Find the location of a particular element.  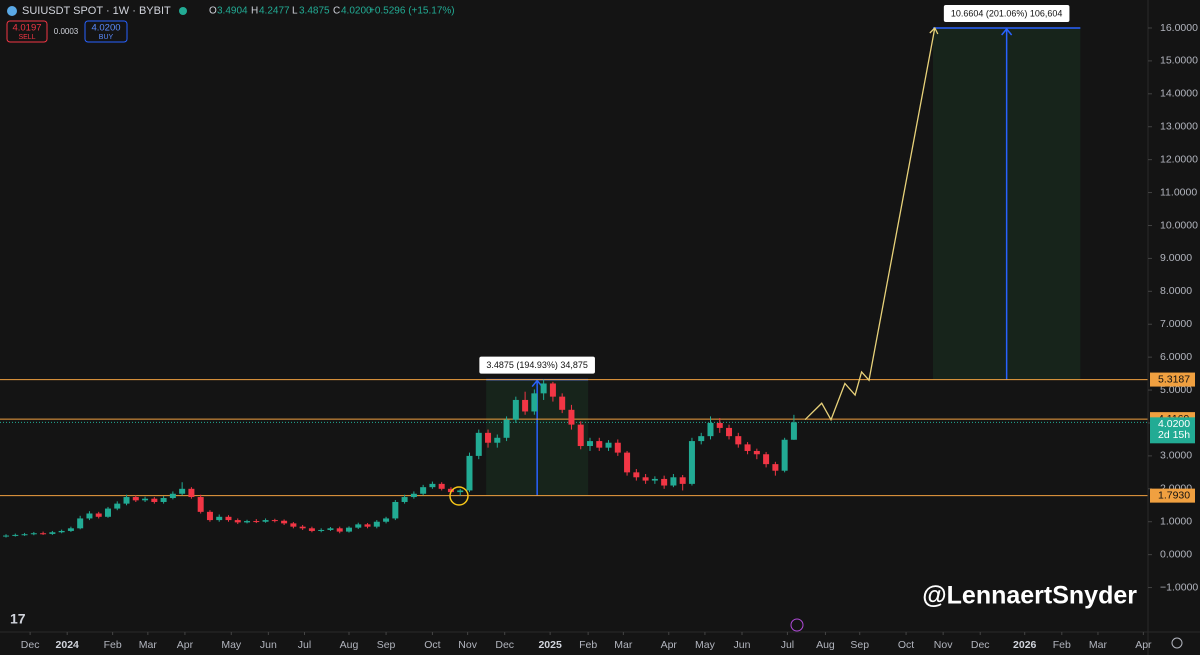

spread: 0.0003 is located at coordinates (66, 31).